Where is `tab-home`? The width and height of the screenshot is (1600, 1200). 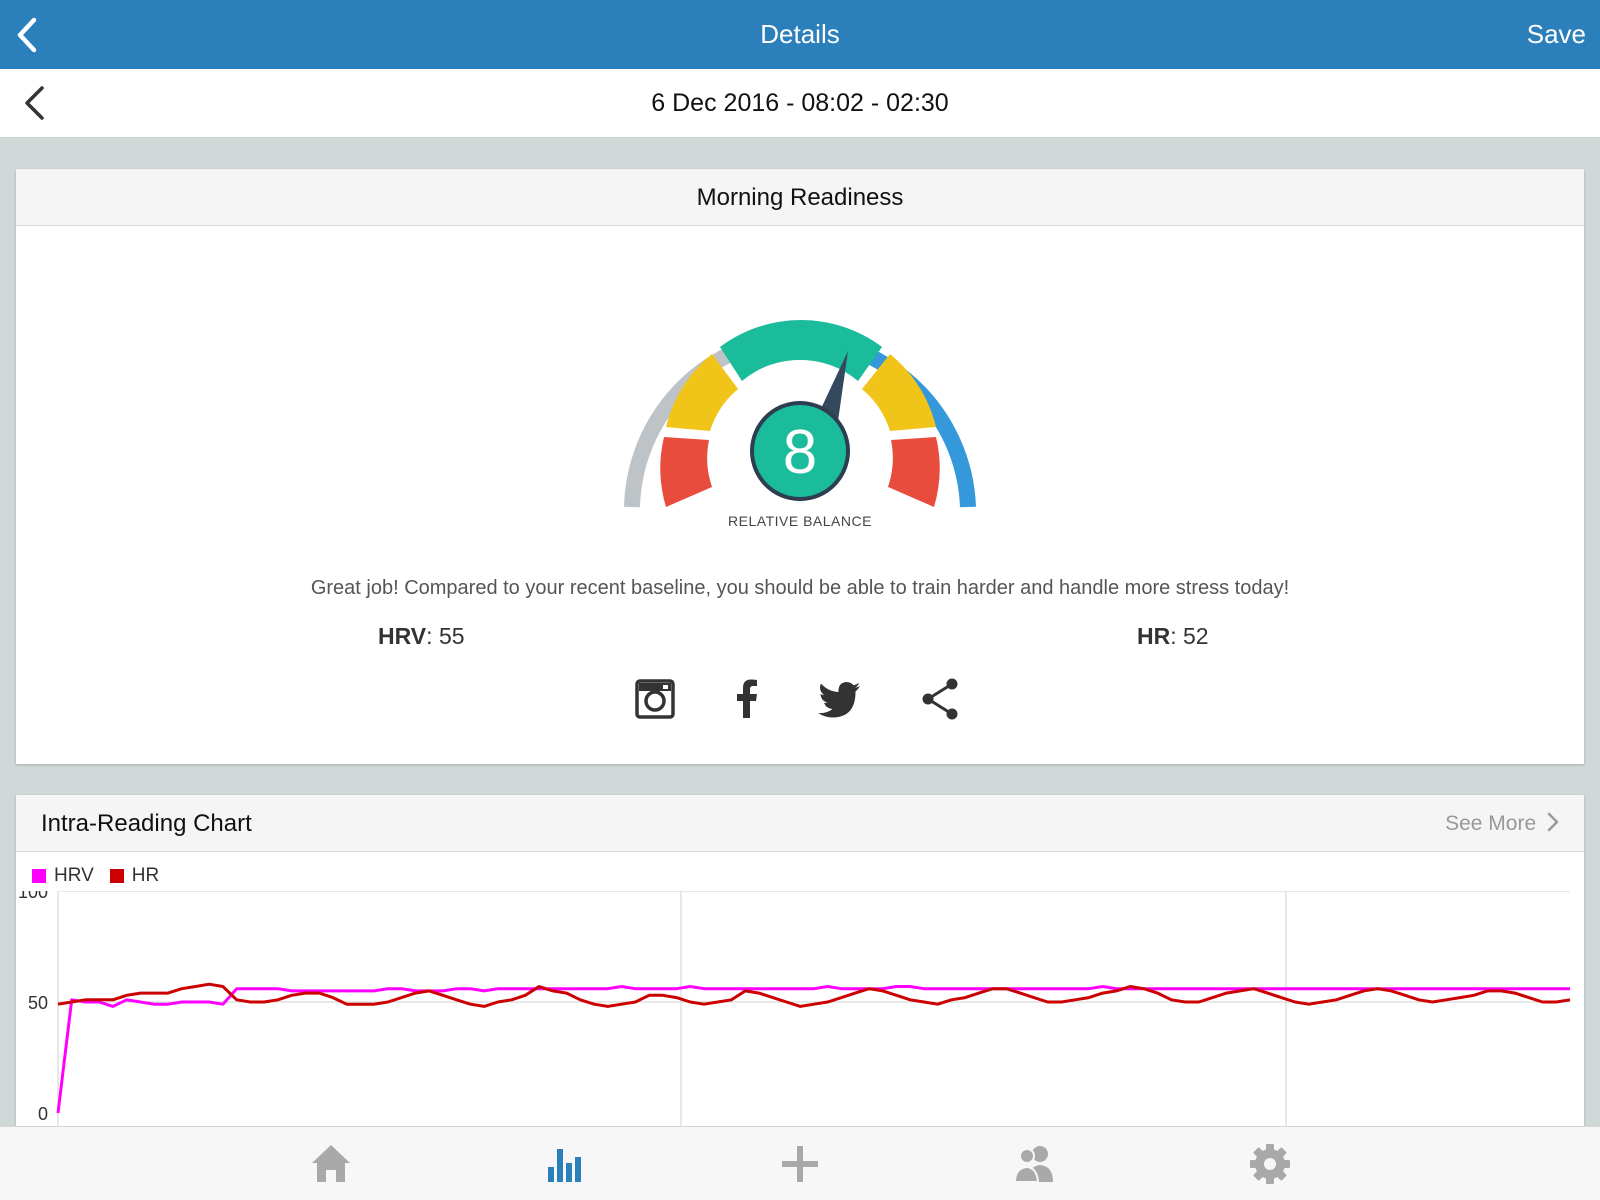
tab-home is located at coordinates (331, 1164).